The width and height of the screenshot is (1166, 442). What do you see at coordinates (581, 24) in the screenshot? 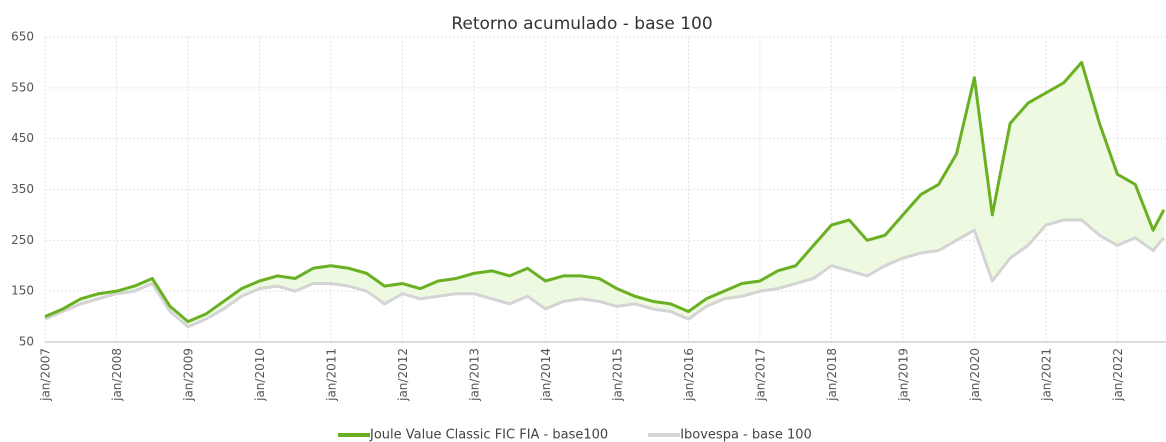
I see `chart-title: Retorno acumulado - base 100` at bounding box center [581, 24].